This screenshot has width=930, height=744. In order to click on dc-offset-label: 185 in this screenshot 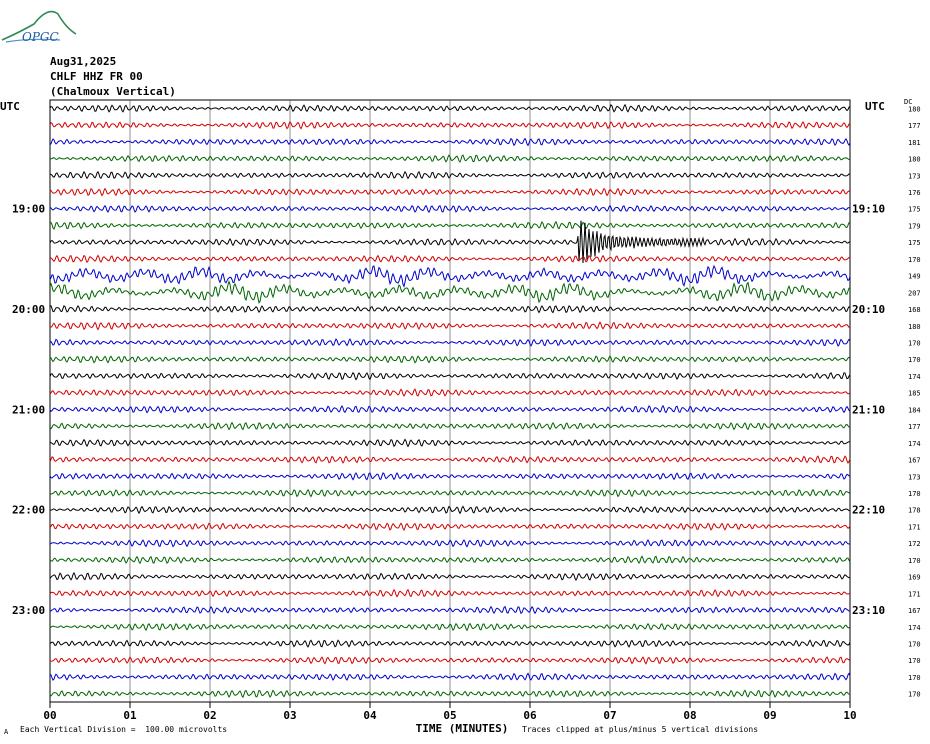, I will do `click(914, 394)`.